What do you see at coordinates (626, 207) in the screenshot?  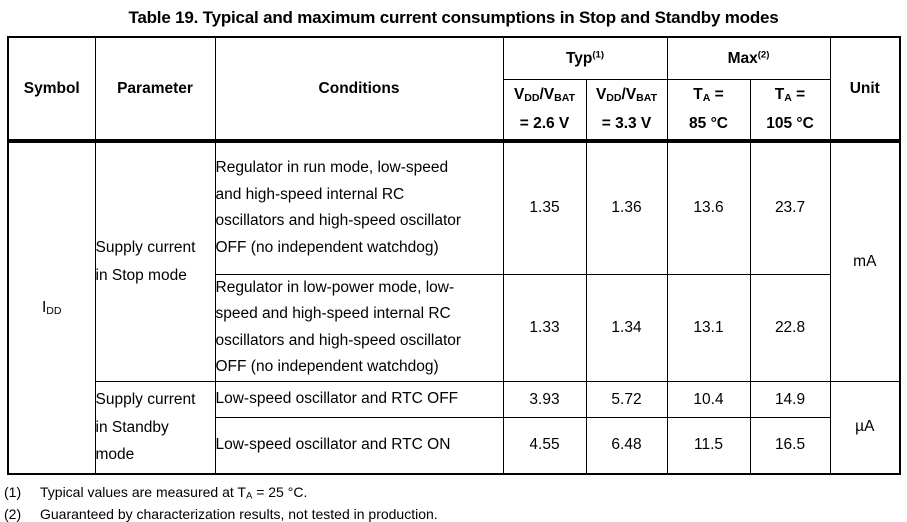 I see `value-cell: 1.36` at bounding box center [626, 207].